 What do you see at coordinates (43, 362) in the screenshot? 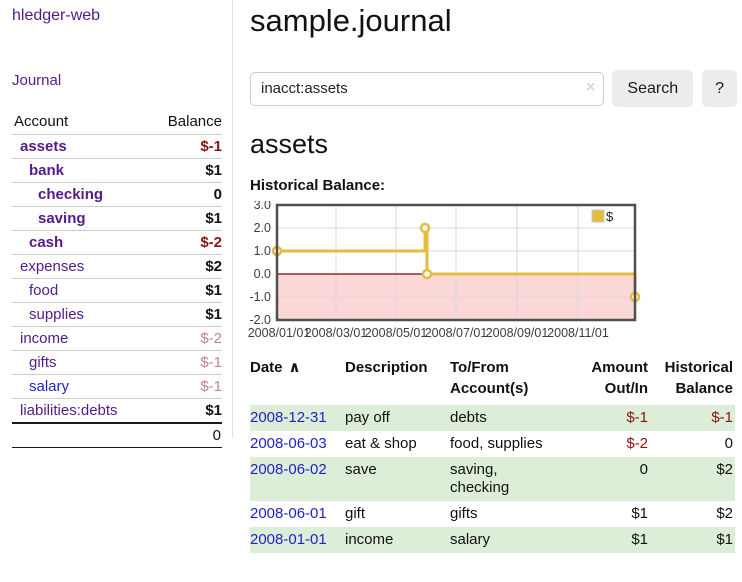
I see `account-link-gifts: gifts` at bounding box center [43, 362].